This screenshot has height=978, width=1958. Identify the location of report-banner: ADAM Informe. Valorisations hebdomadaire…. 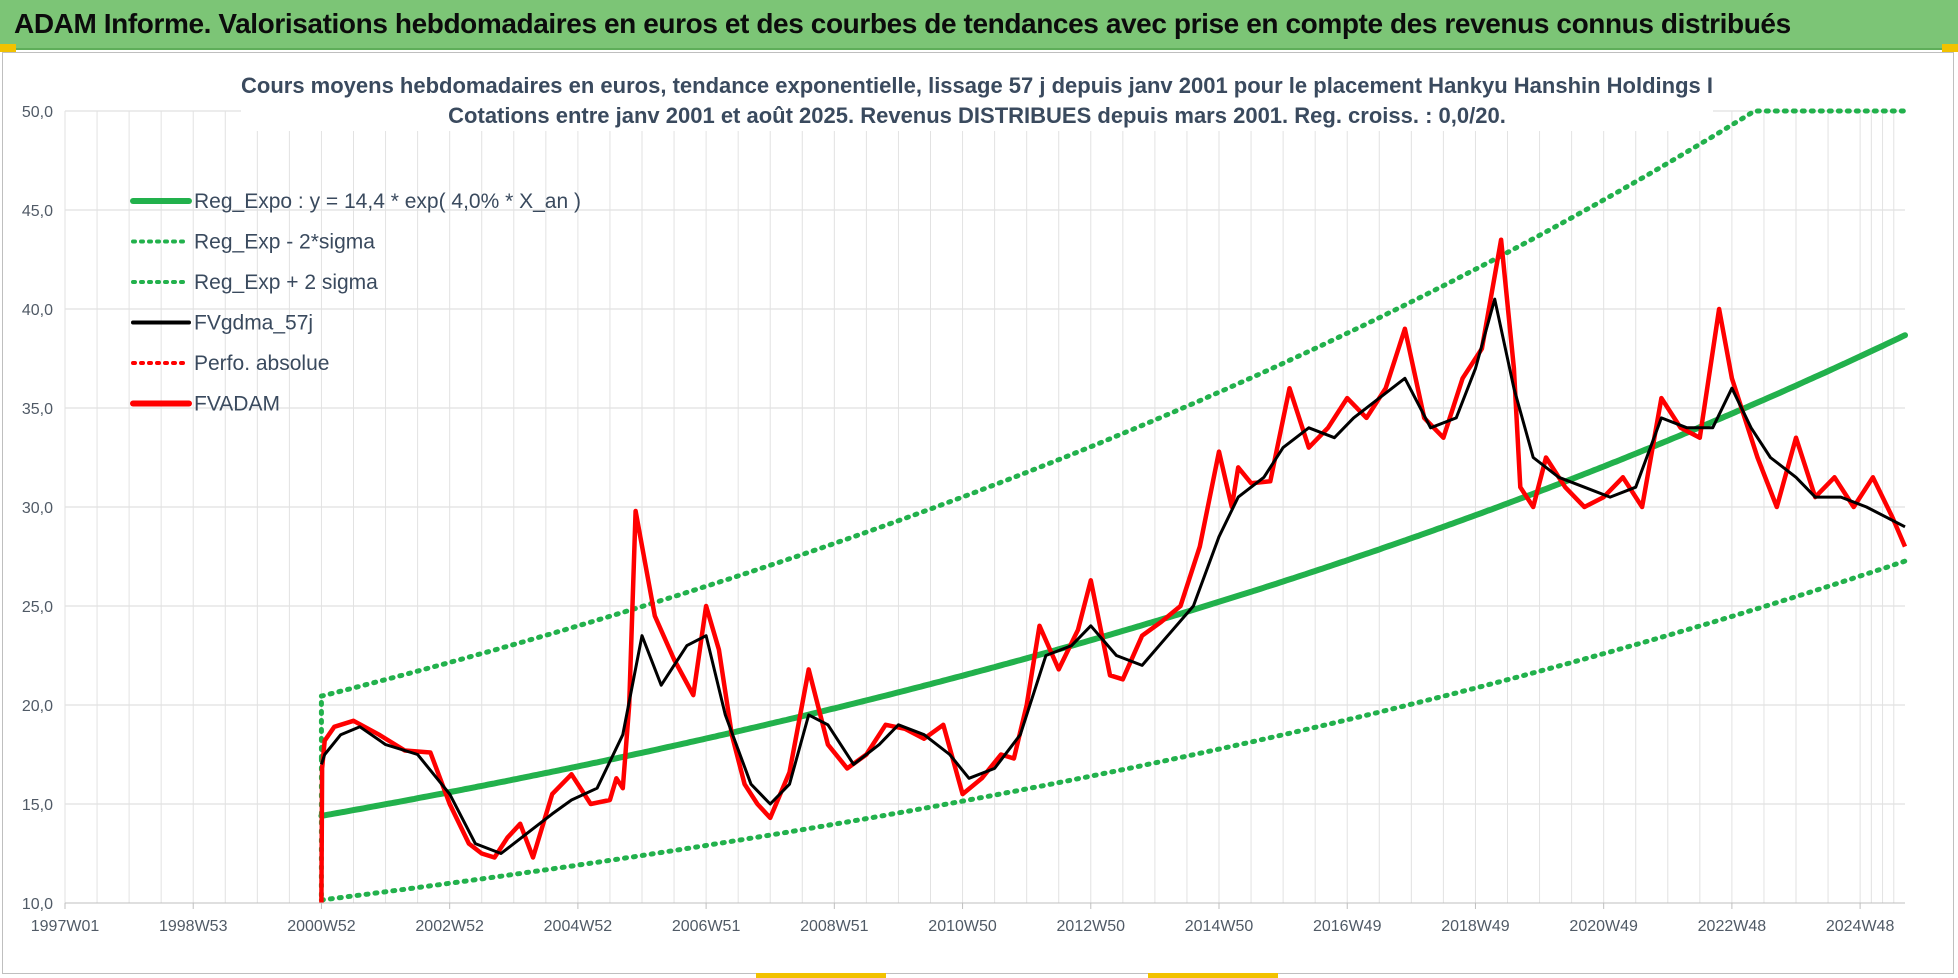
(979, 25).